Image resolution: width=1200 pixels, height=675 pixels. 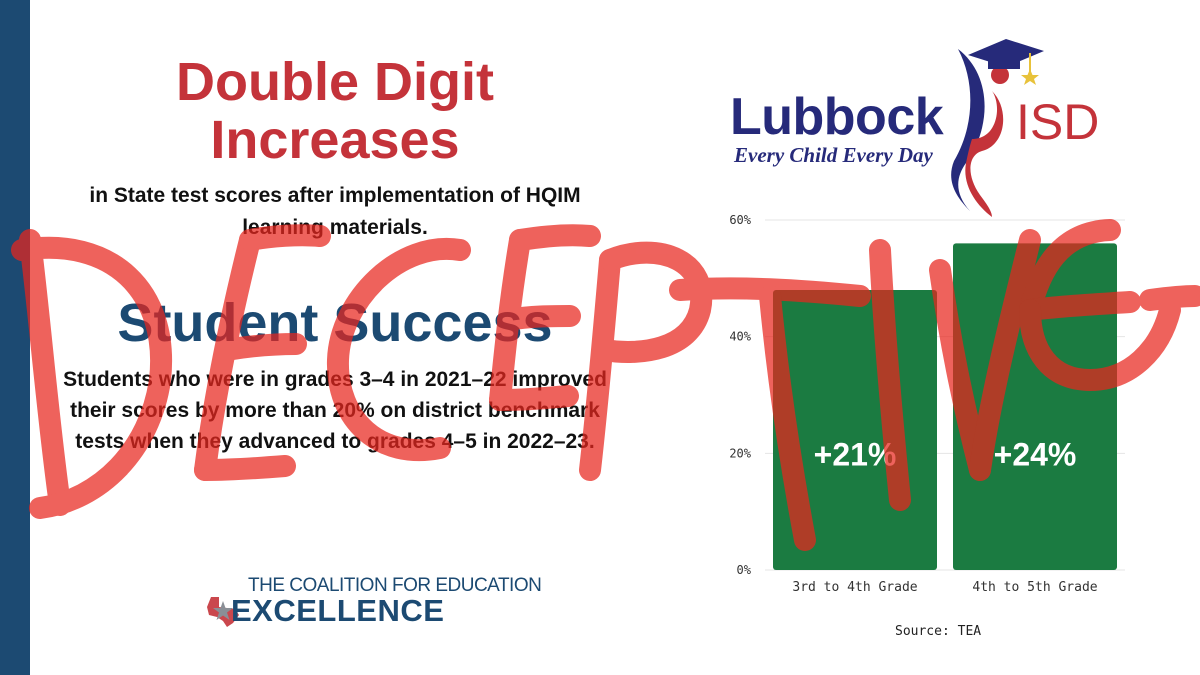 I want to click on y-tick-label: 40%, so click(x=741, y=337).